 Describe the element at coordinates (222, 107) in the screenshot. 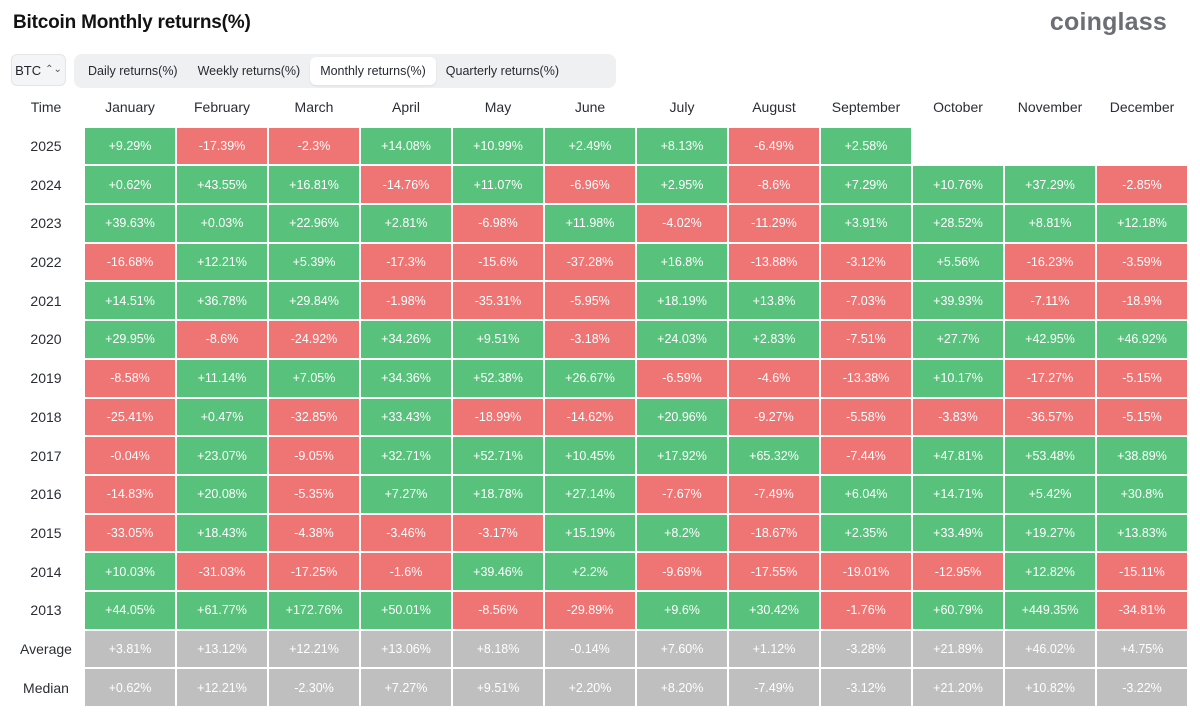

I see `column-header-february: February` at that location.